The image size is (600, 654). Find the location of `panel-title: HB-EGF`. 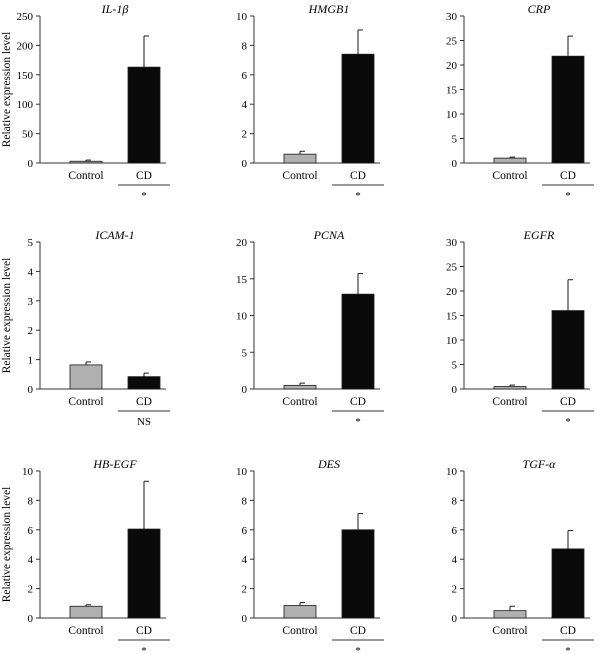

panel-title: HB-EGF is located at coordinates (114, 464).